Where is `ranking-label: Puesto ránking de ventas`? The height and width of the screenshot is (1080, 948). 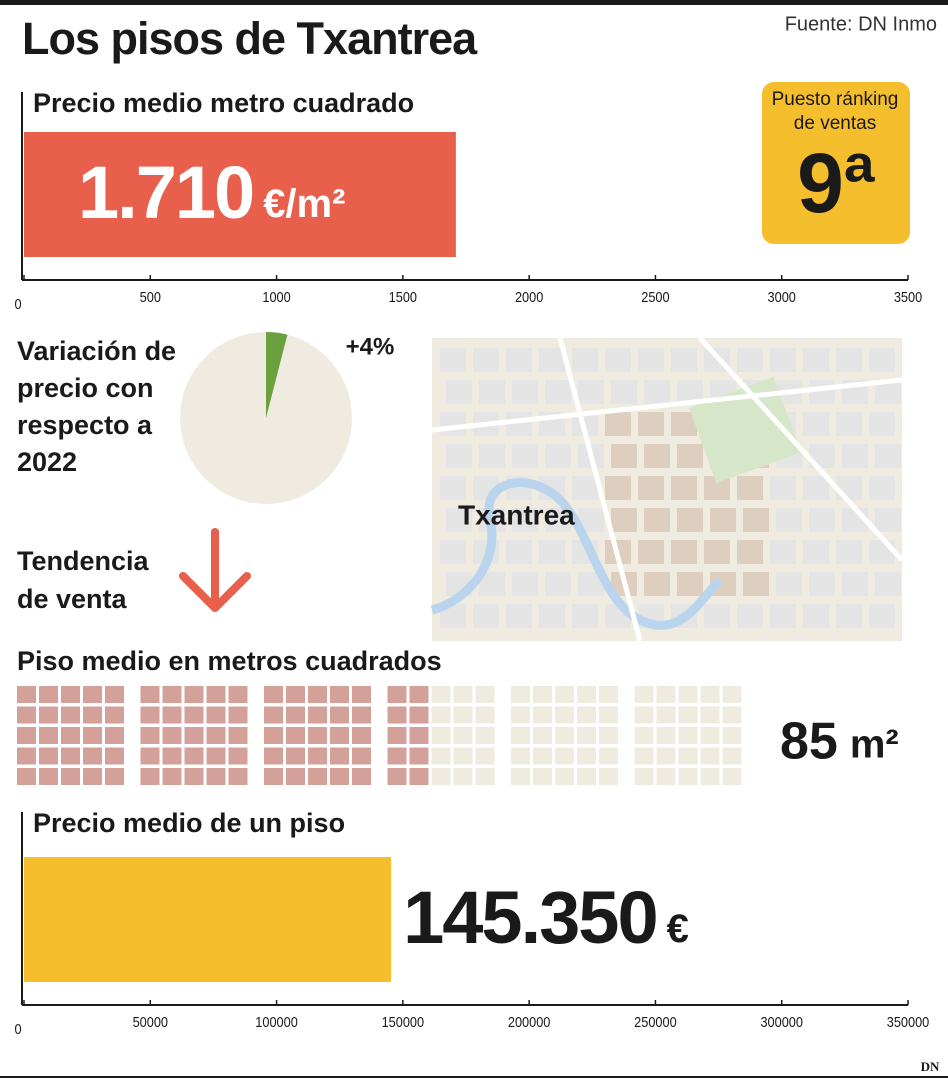
ranking-label: Puesto ránking de ventas is located at coordinates (835, 111).